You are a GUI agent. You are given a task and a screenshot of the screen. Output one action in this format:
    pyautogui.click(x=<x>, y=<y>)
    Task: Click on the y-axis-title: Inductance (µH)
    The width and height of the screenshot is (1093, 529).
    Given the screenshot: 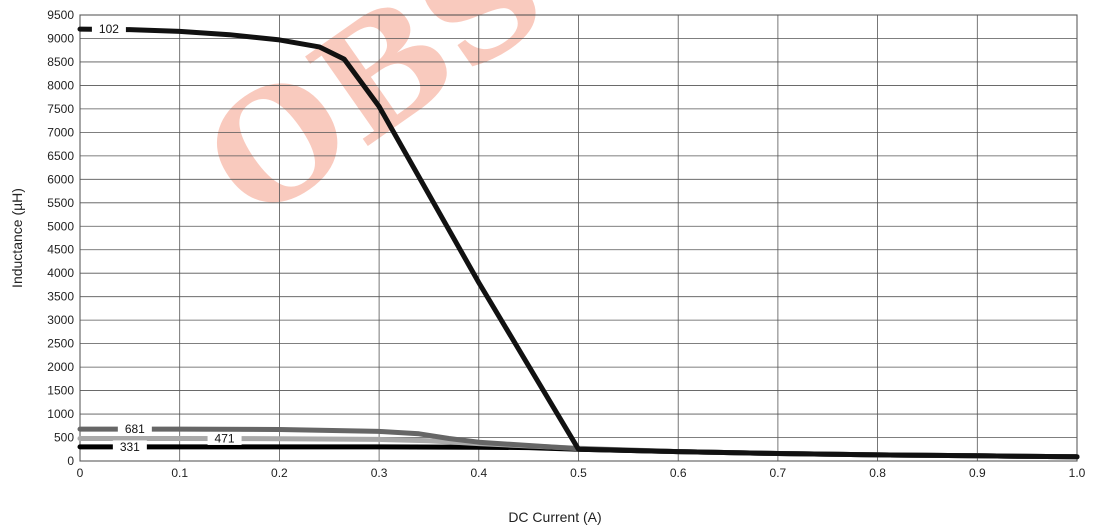 What is the action you would take?
    pyautogui.click(x=17, y=238)
    